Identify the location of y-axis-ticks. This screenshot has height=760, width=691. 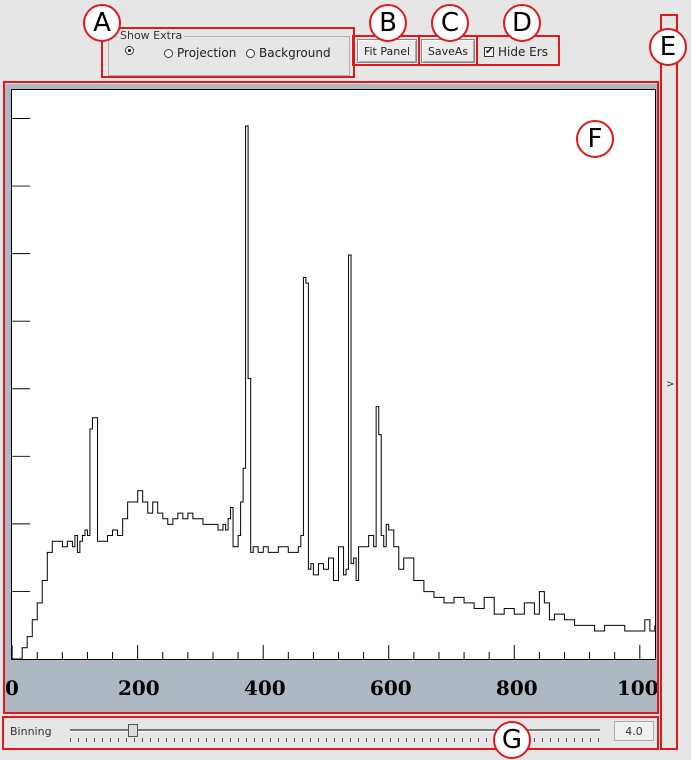
(21, 355).